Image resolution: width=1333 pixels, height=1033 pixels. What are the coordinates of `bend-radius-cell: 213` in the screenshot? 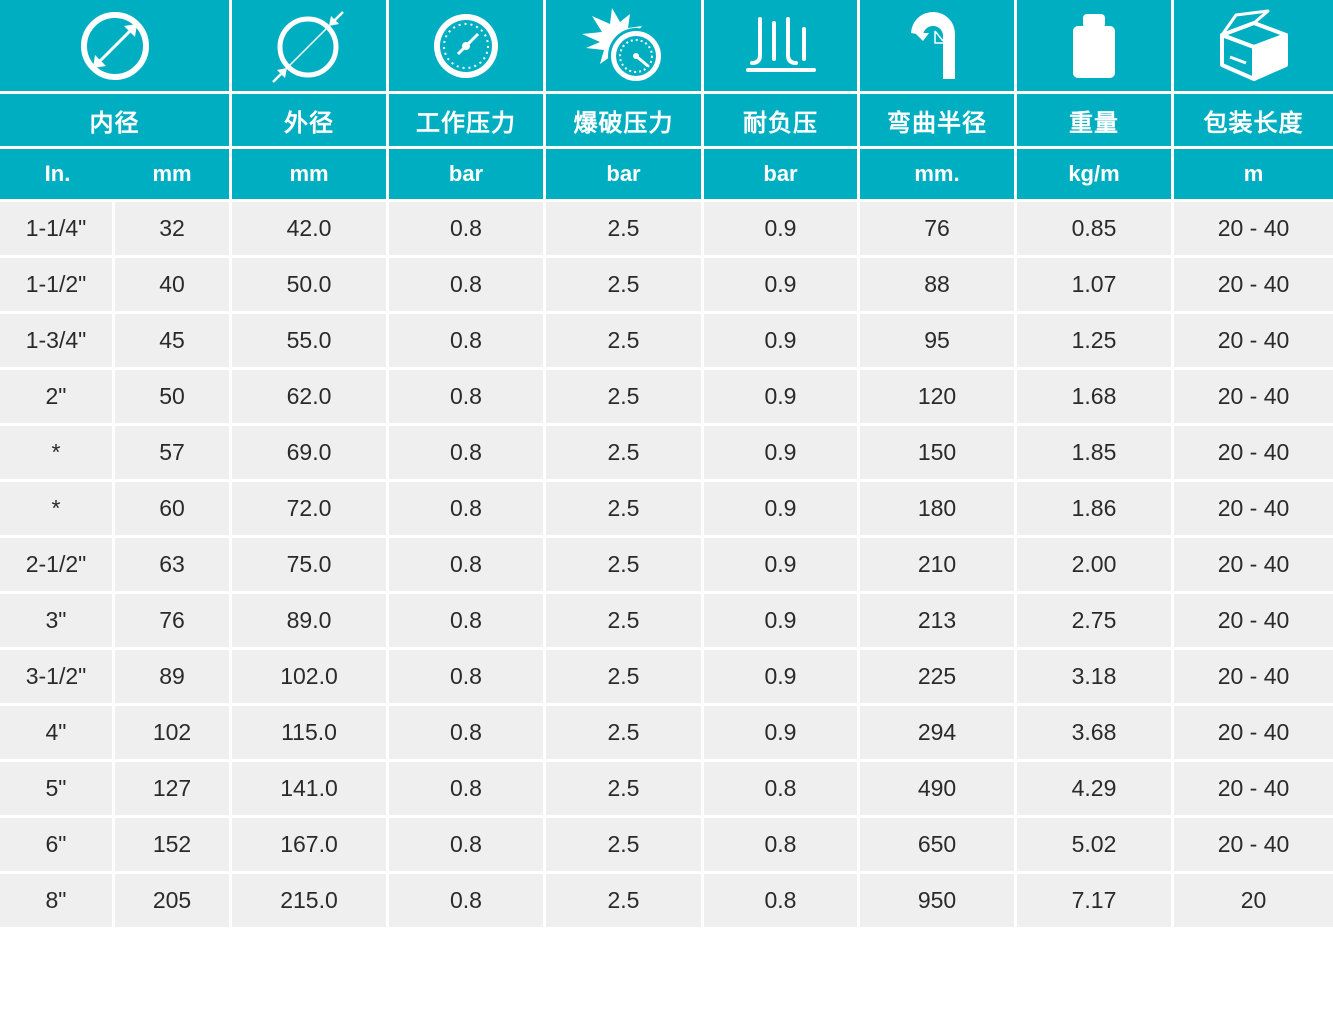 It's located at (938, 622).